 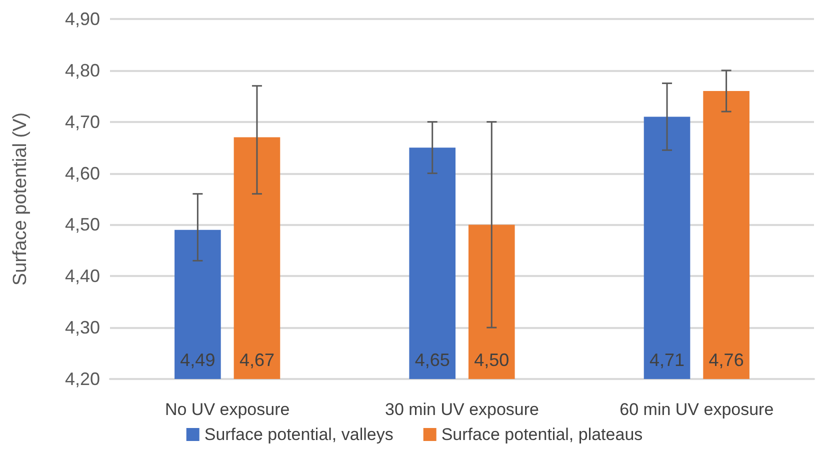 What do you see at coordinates (82, 328) in the screenshot?
I see `y-tick-label: 4,30` at bounding box center [82, 328].